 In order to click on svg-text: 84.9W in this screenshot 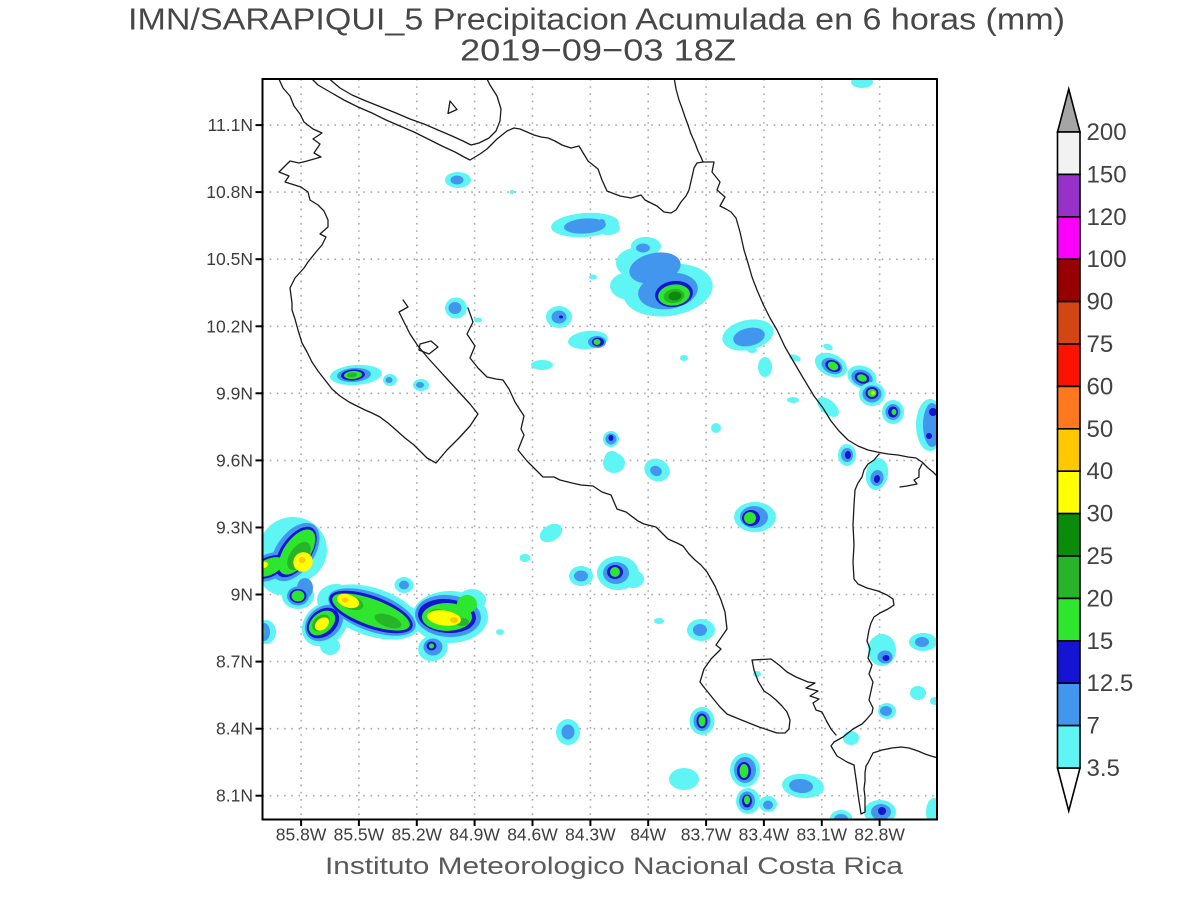, I will do `click(474, 835)`.